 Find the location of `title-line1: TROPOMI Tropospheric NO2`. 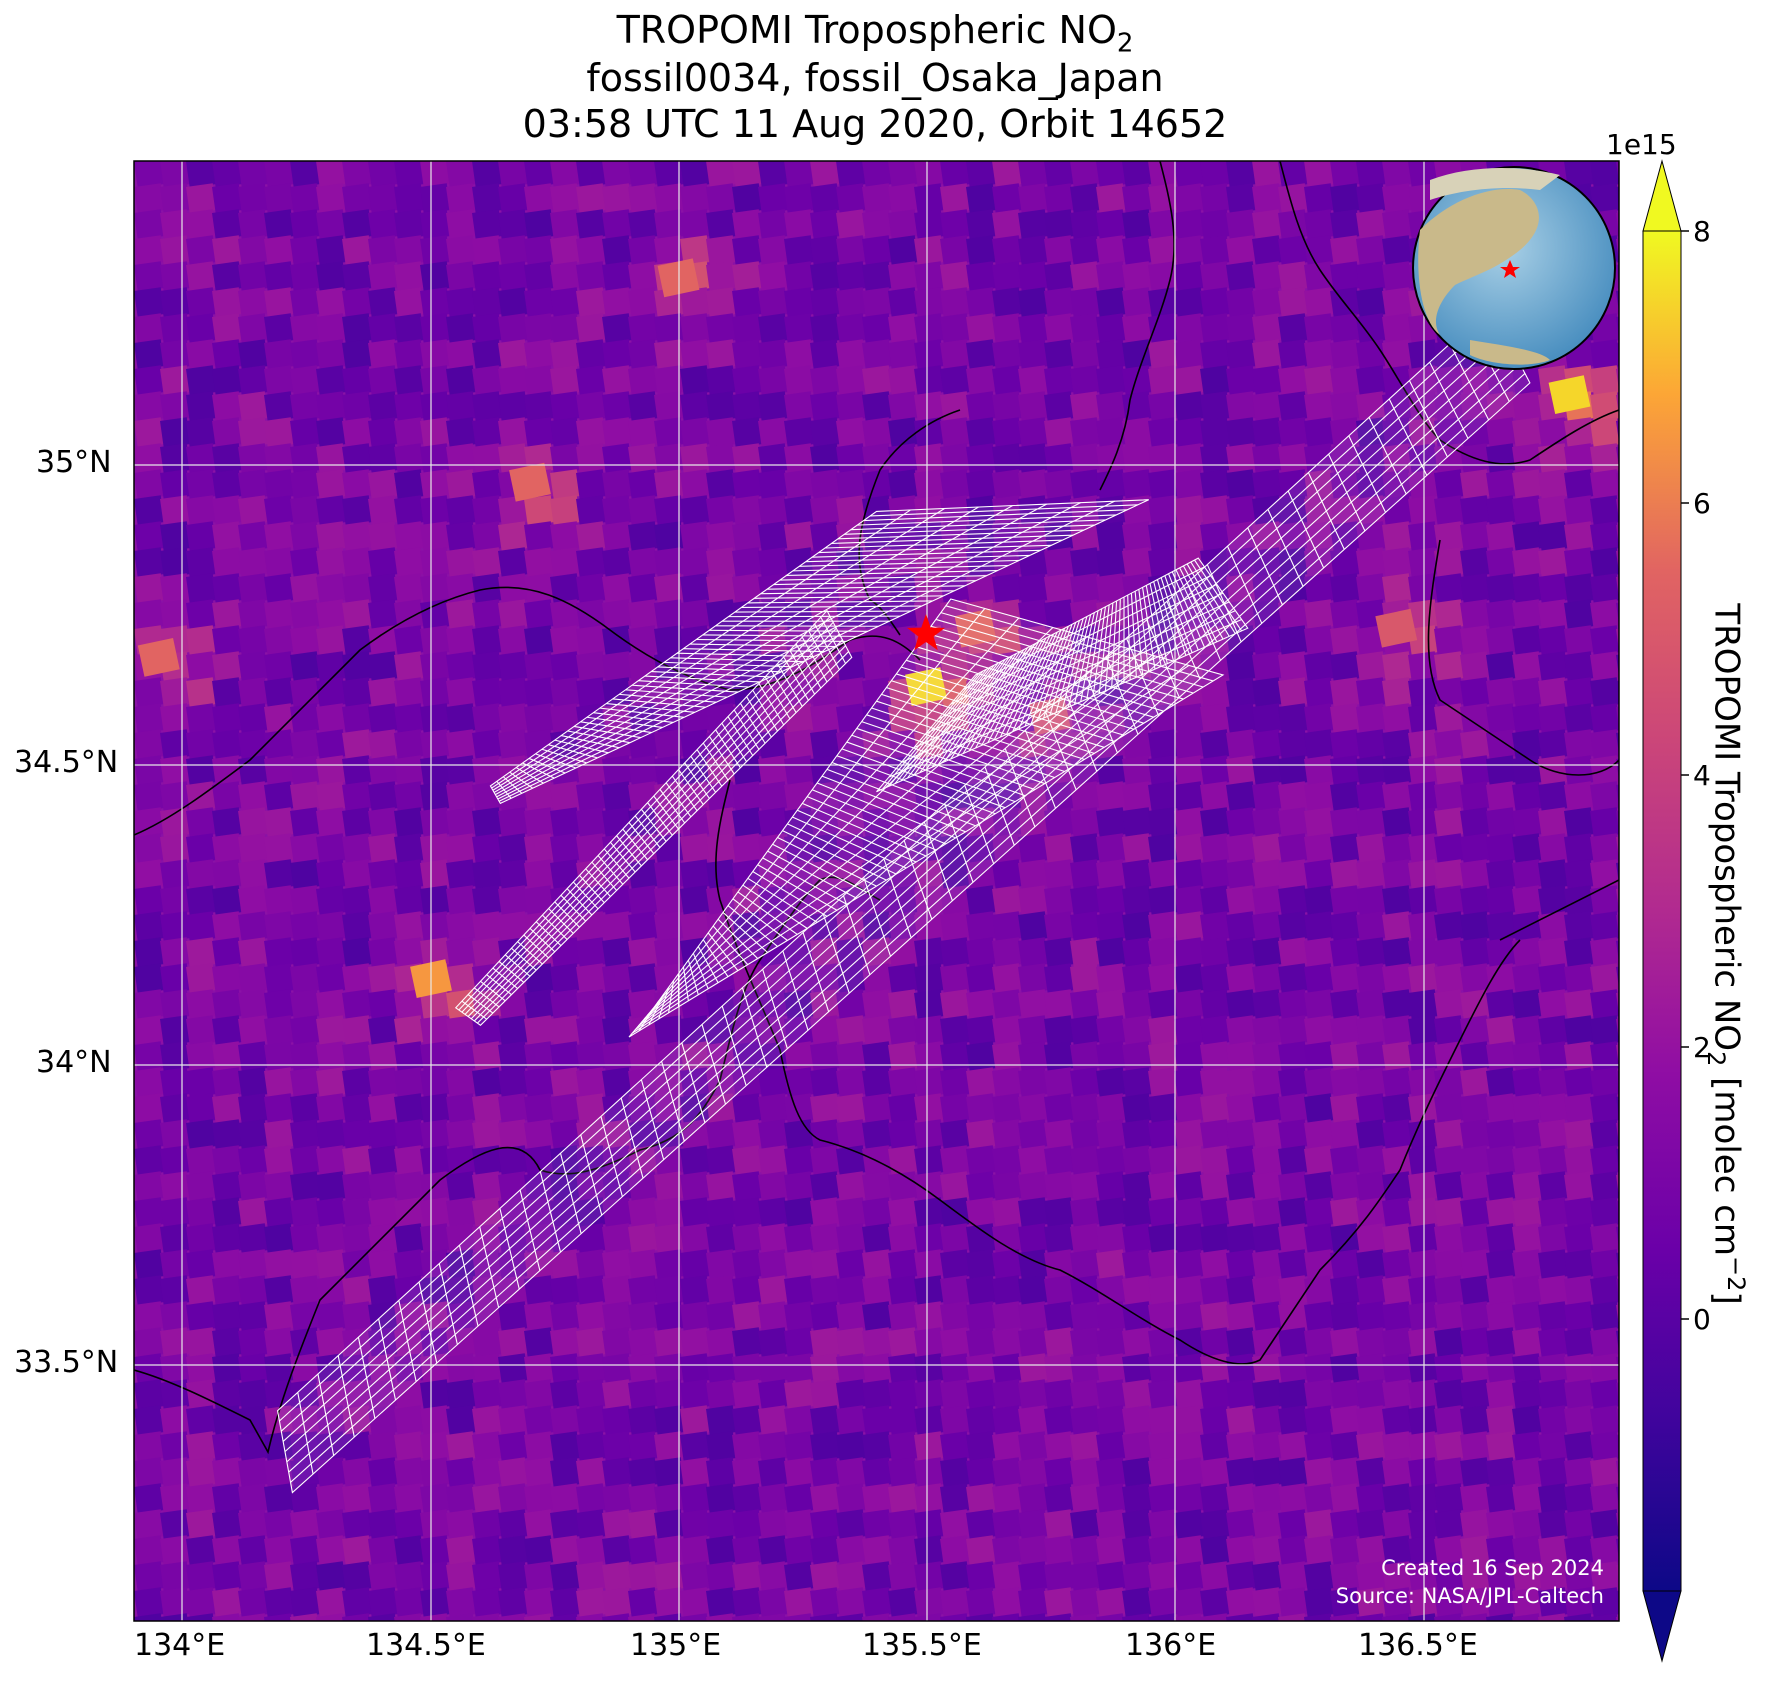

title-line1: TROPOMI Tropospheric NO2 is located at coordinates (875, 37).